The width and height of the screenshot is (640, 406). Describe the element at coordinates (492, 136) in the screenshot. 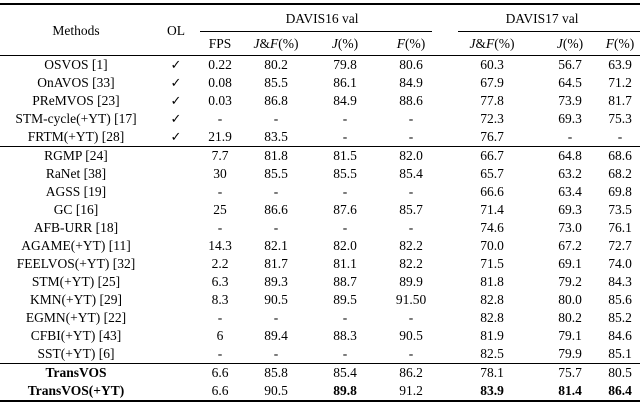

I see `value-cell: 76.7` at that location.